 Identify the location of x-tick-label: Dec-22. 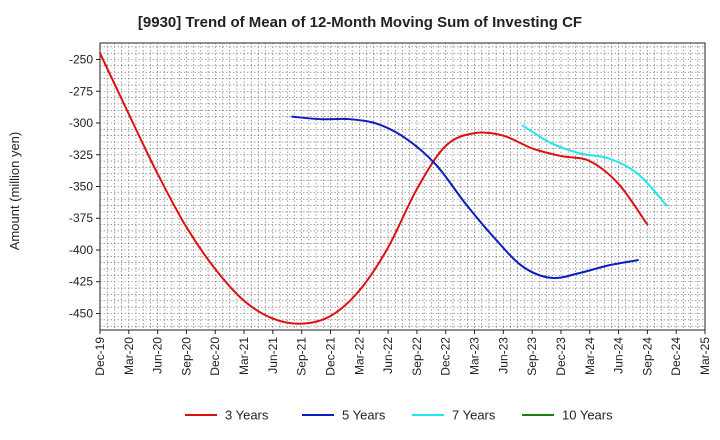
(446, 356).